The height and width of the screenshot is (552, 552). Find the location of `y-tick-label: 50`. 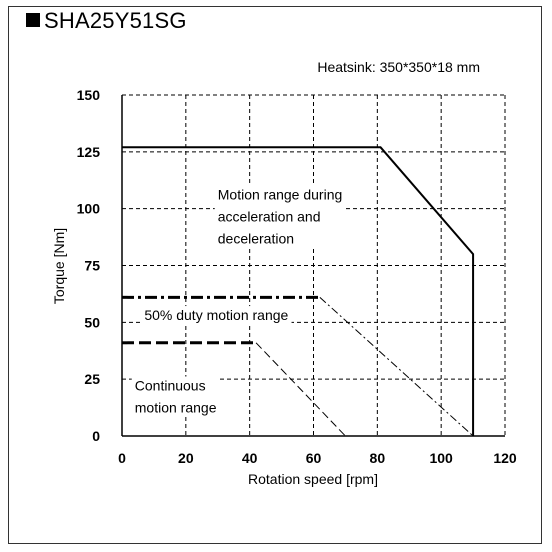

y-tick-label: 50 is located at coordinates (92, 322).